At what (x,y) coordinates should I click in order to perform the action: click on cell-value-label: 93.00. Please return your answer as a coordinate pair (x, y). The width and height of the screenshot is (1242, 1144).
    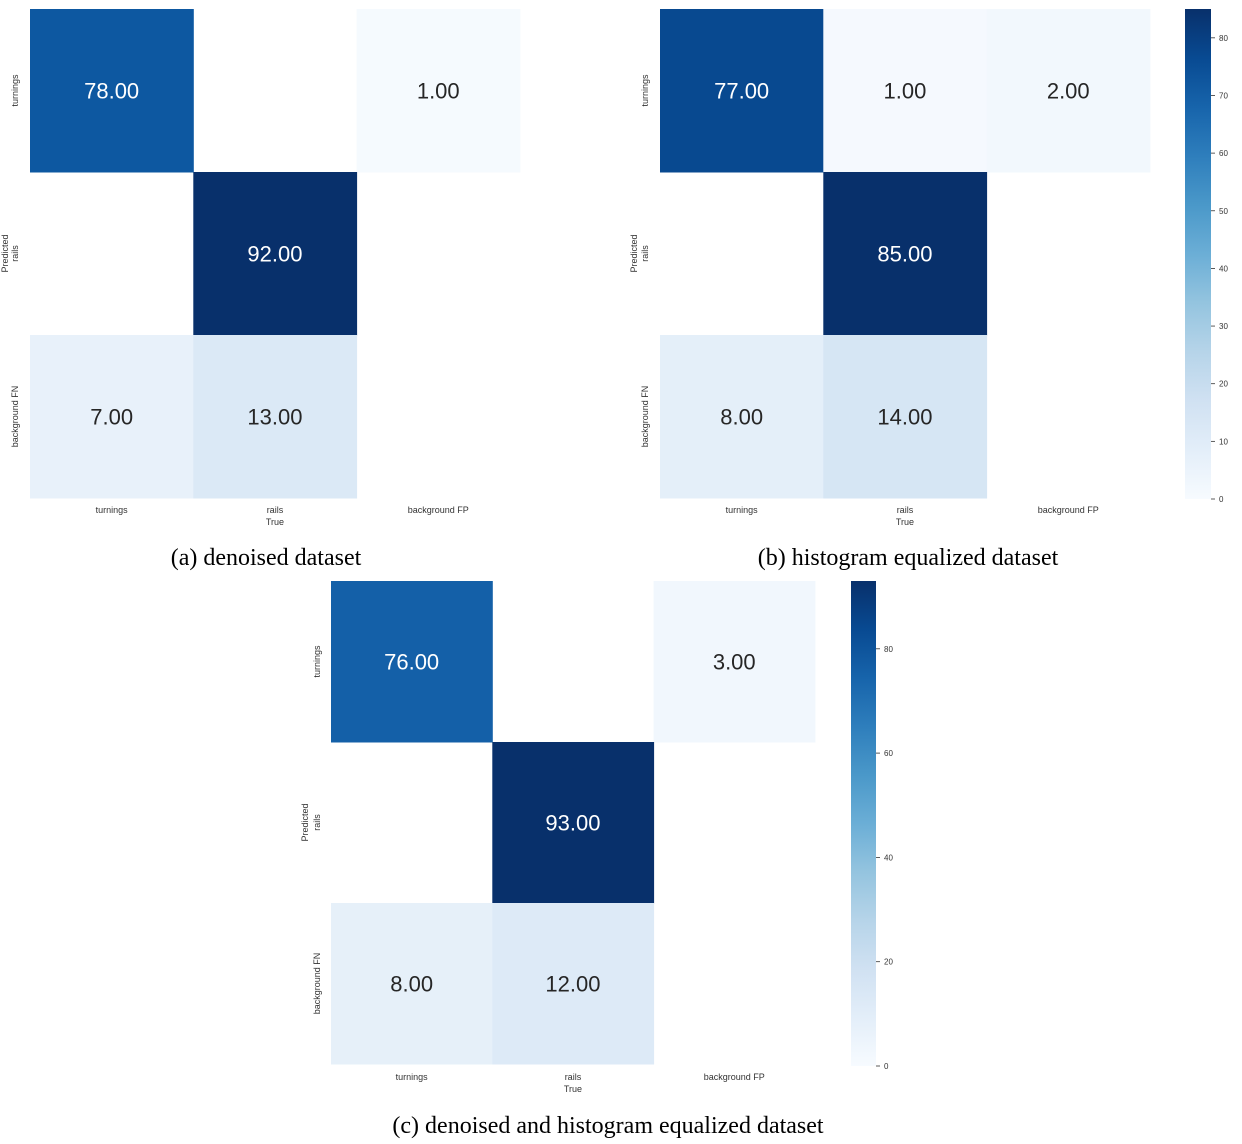
    Looking at the image, I should click on (572, 823).